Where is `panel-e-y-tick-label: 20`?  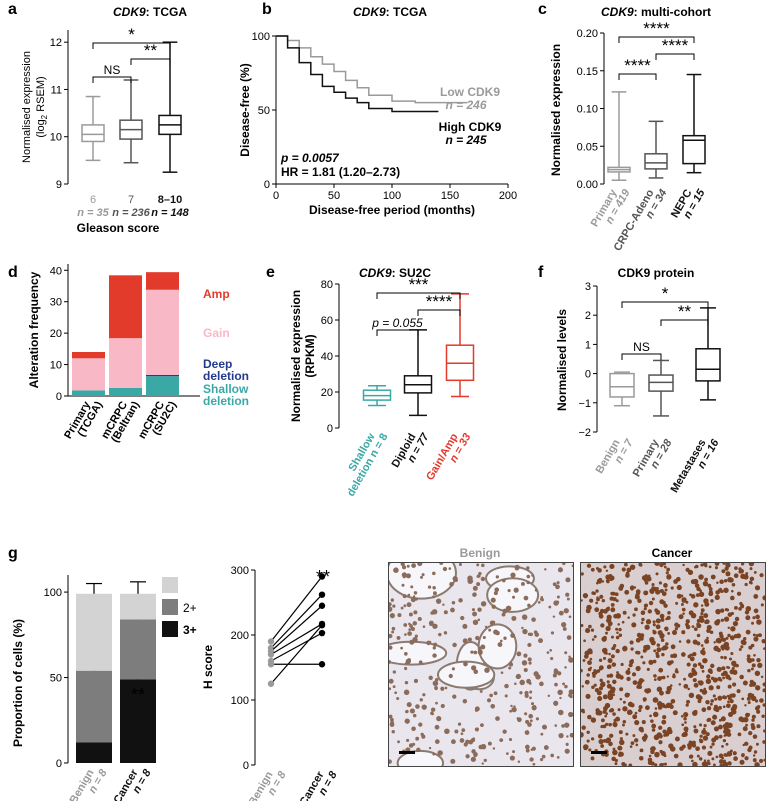
panel-e-y-tick-label: 20 is located at coordinates (327, 393).